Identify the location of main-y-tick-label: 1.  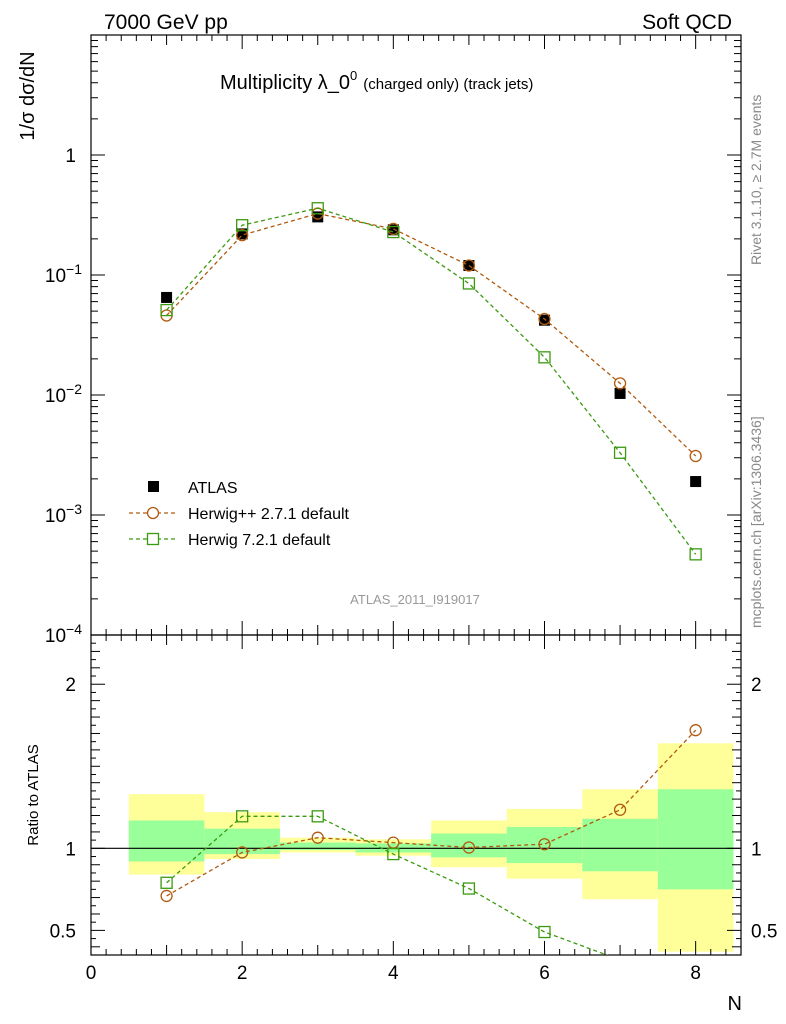
(70, 156).